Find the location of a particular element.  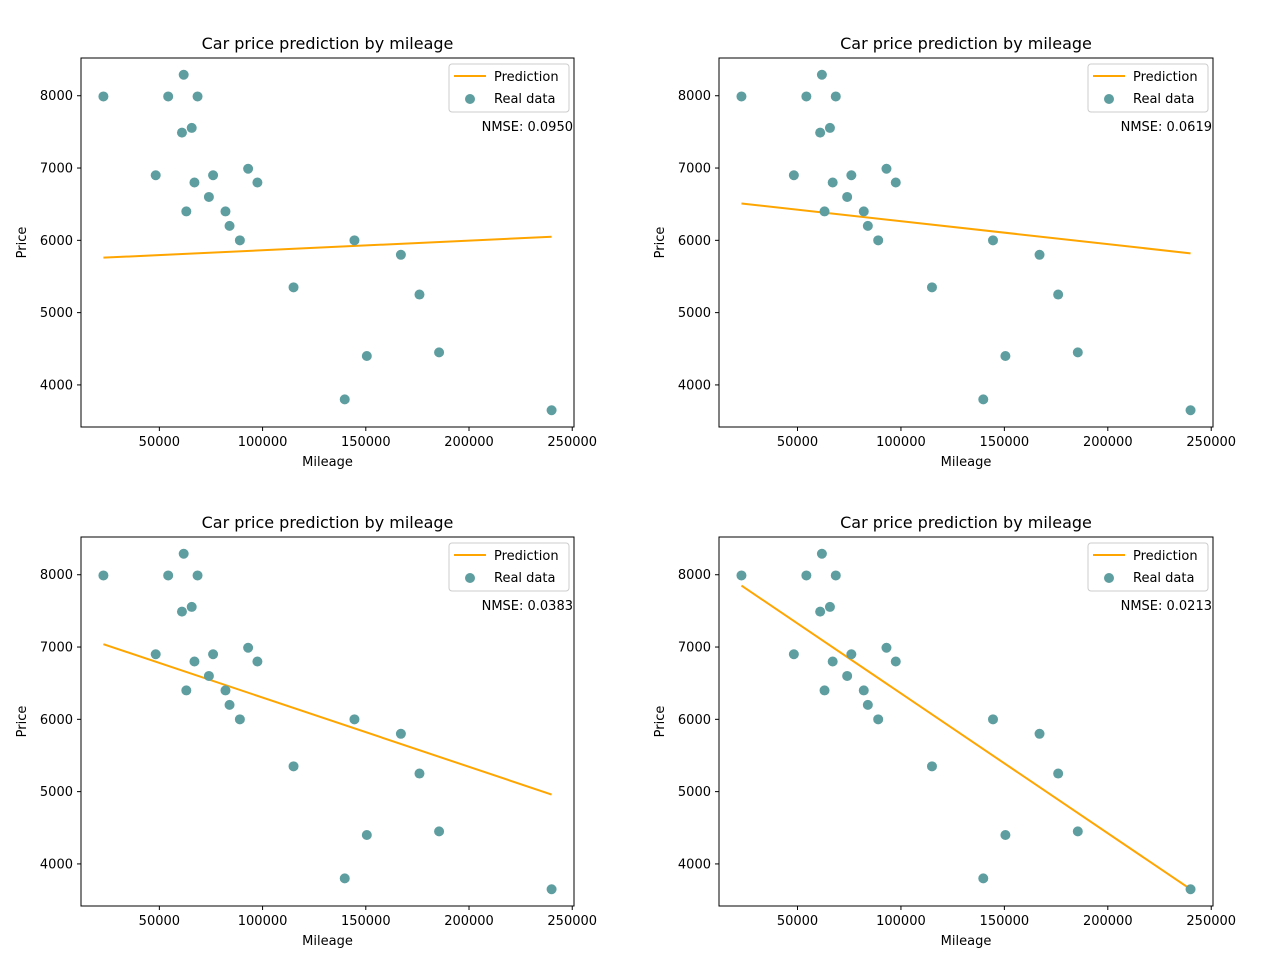

nmse-annotation: NMSE: 0.0213 is located at coordinates (1166, 606).